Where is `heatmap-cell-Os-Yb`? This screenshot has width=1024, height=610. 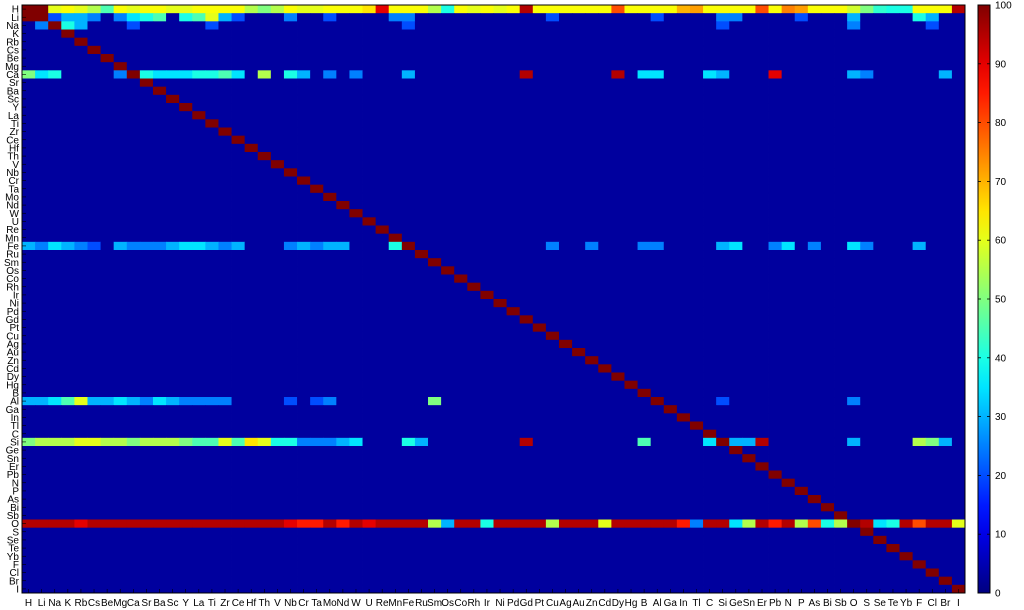 heatmap-cell-Os-Yb is located at coordinates (906, 270).